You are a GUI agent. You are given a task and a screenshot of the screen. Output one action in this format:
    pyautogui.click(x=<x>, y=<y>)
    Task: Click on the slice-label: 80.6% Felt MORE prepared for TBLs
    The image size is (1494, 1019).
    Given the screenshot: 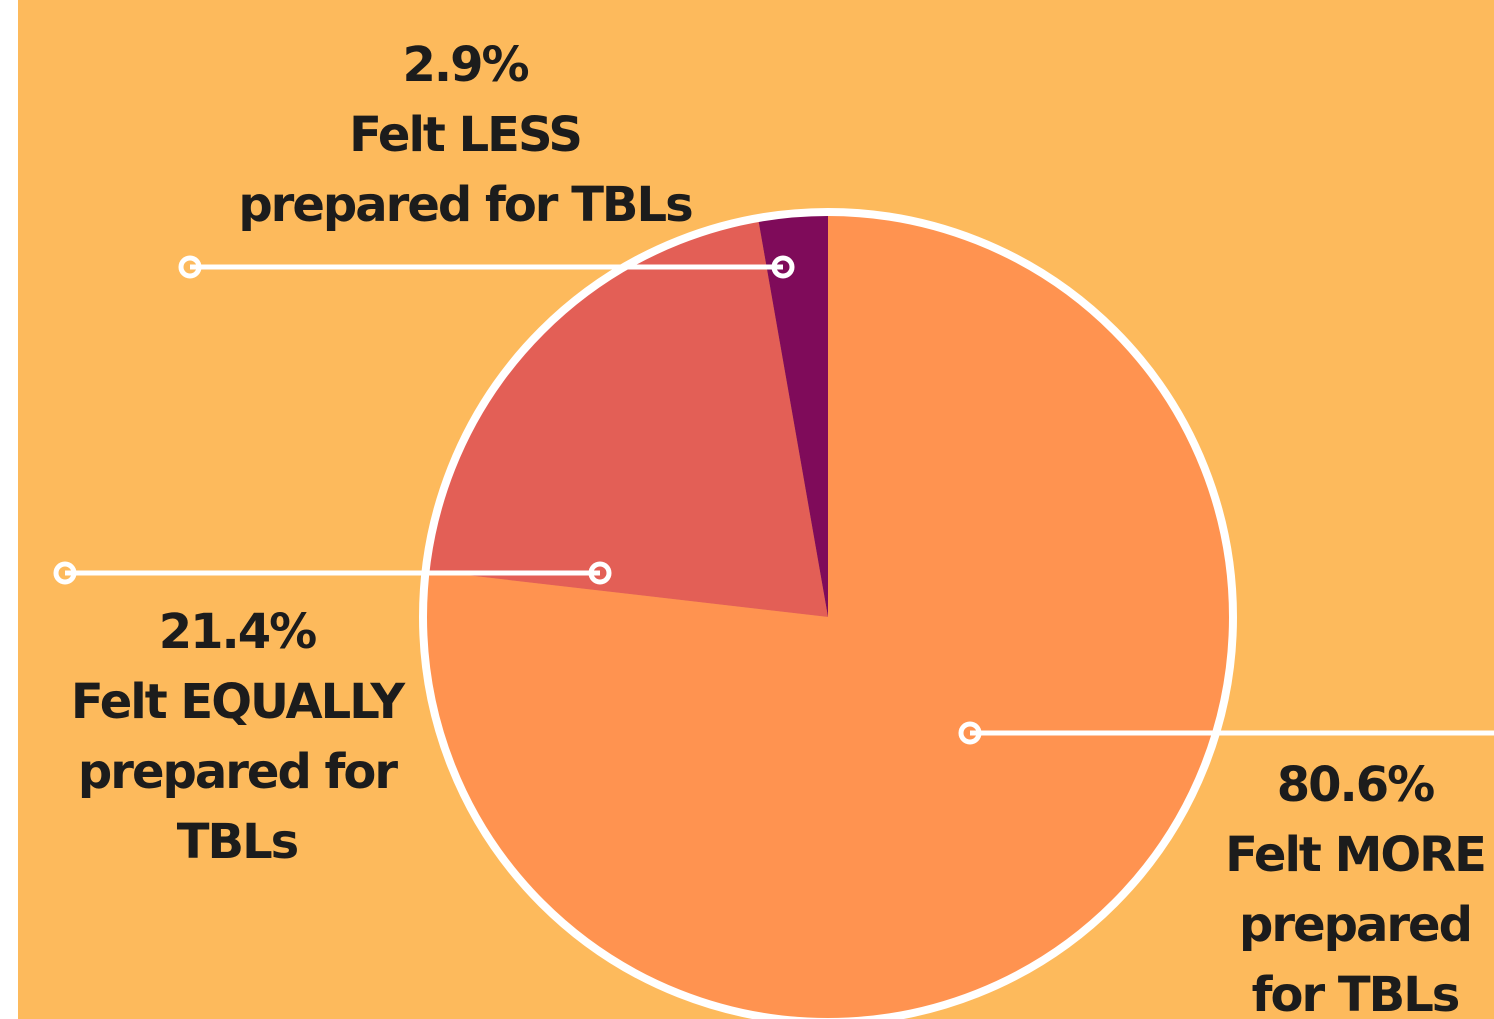 What is the action you would take?
    pyautogui.click(x=1274, y=884)
    